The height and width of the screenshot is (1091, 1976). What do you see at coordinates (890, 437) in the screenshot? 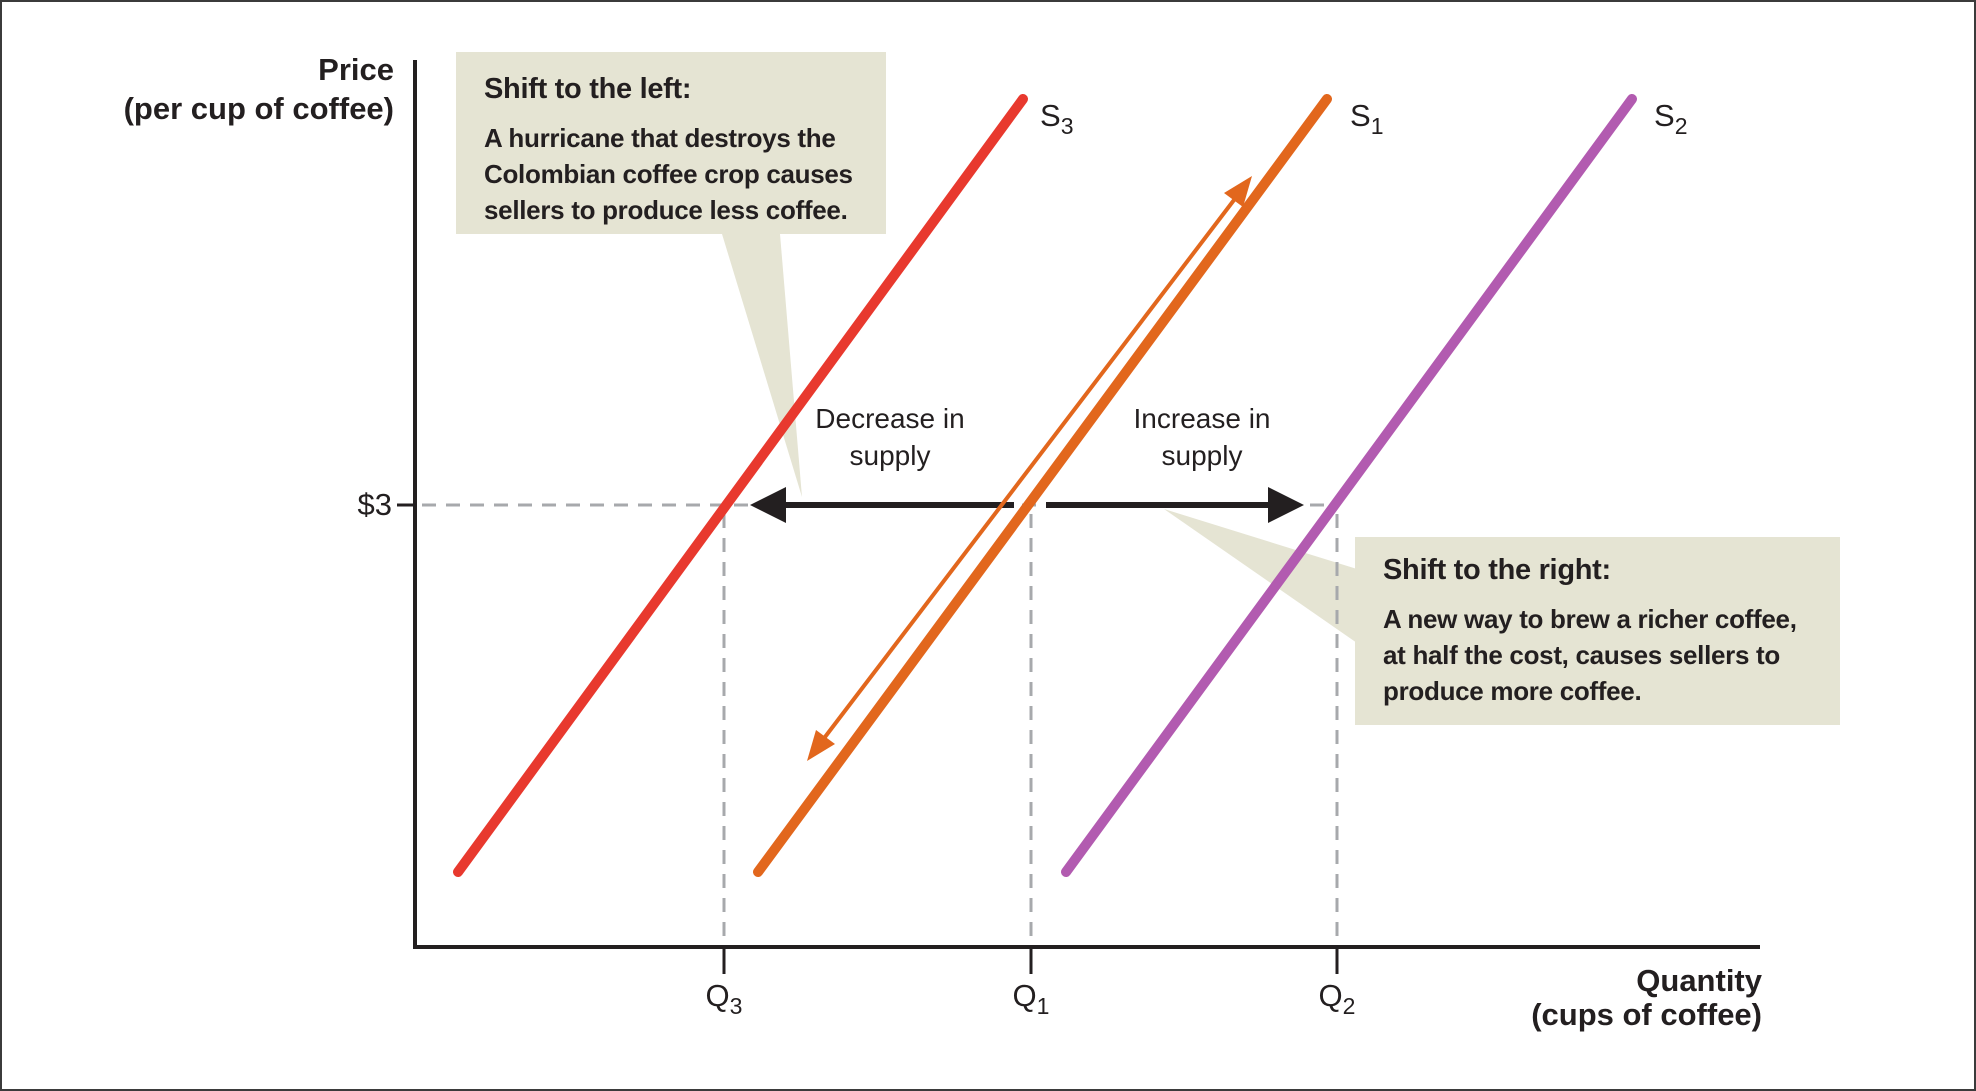
I see `decrease-in-supply-label: Decrease in supply` at bounding box center [890, 437].